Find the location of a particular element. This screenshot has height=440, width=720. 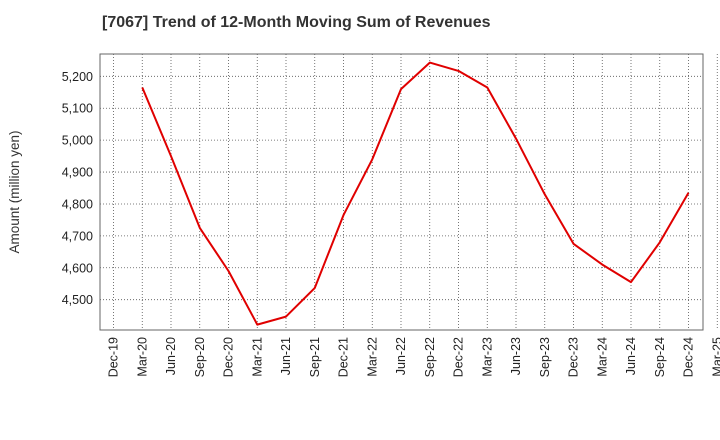

x-tick-label: Sep-21 is located at coordinates (315, 357).